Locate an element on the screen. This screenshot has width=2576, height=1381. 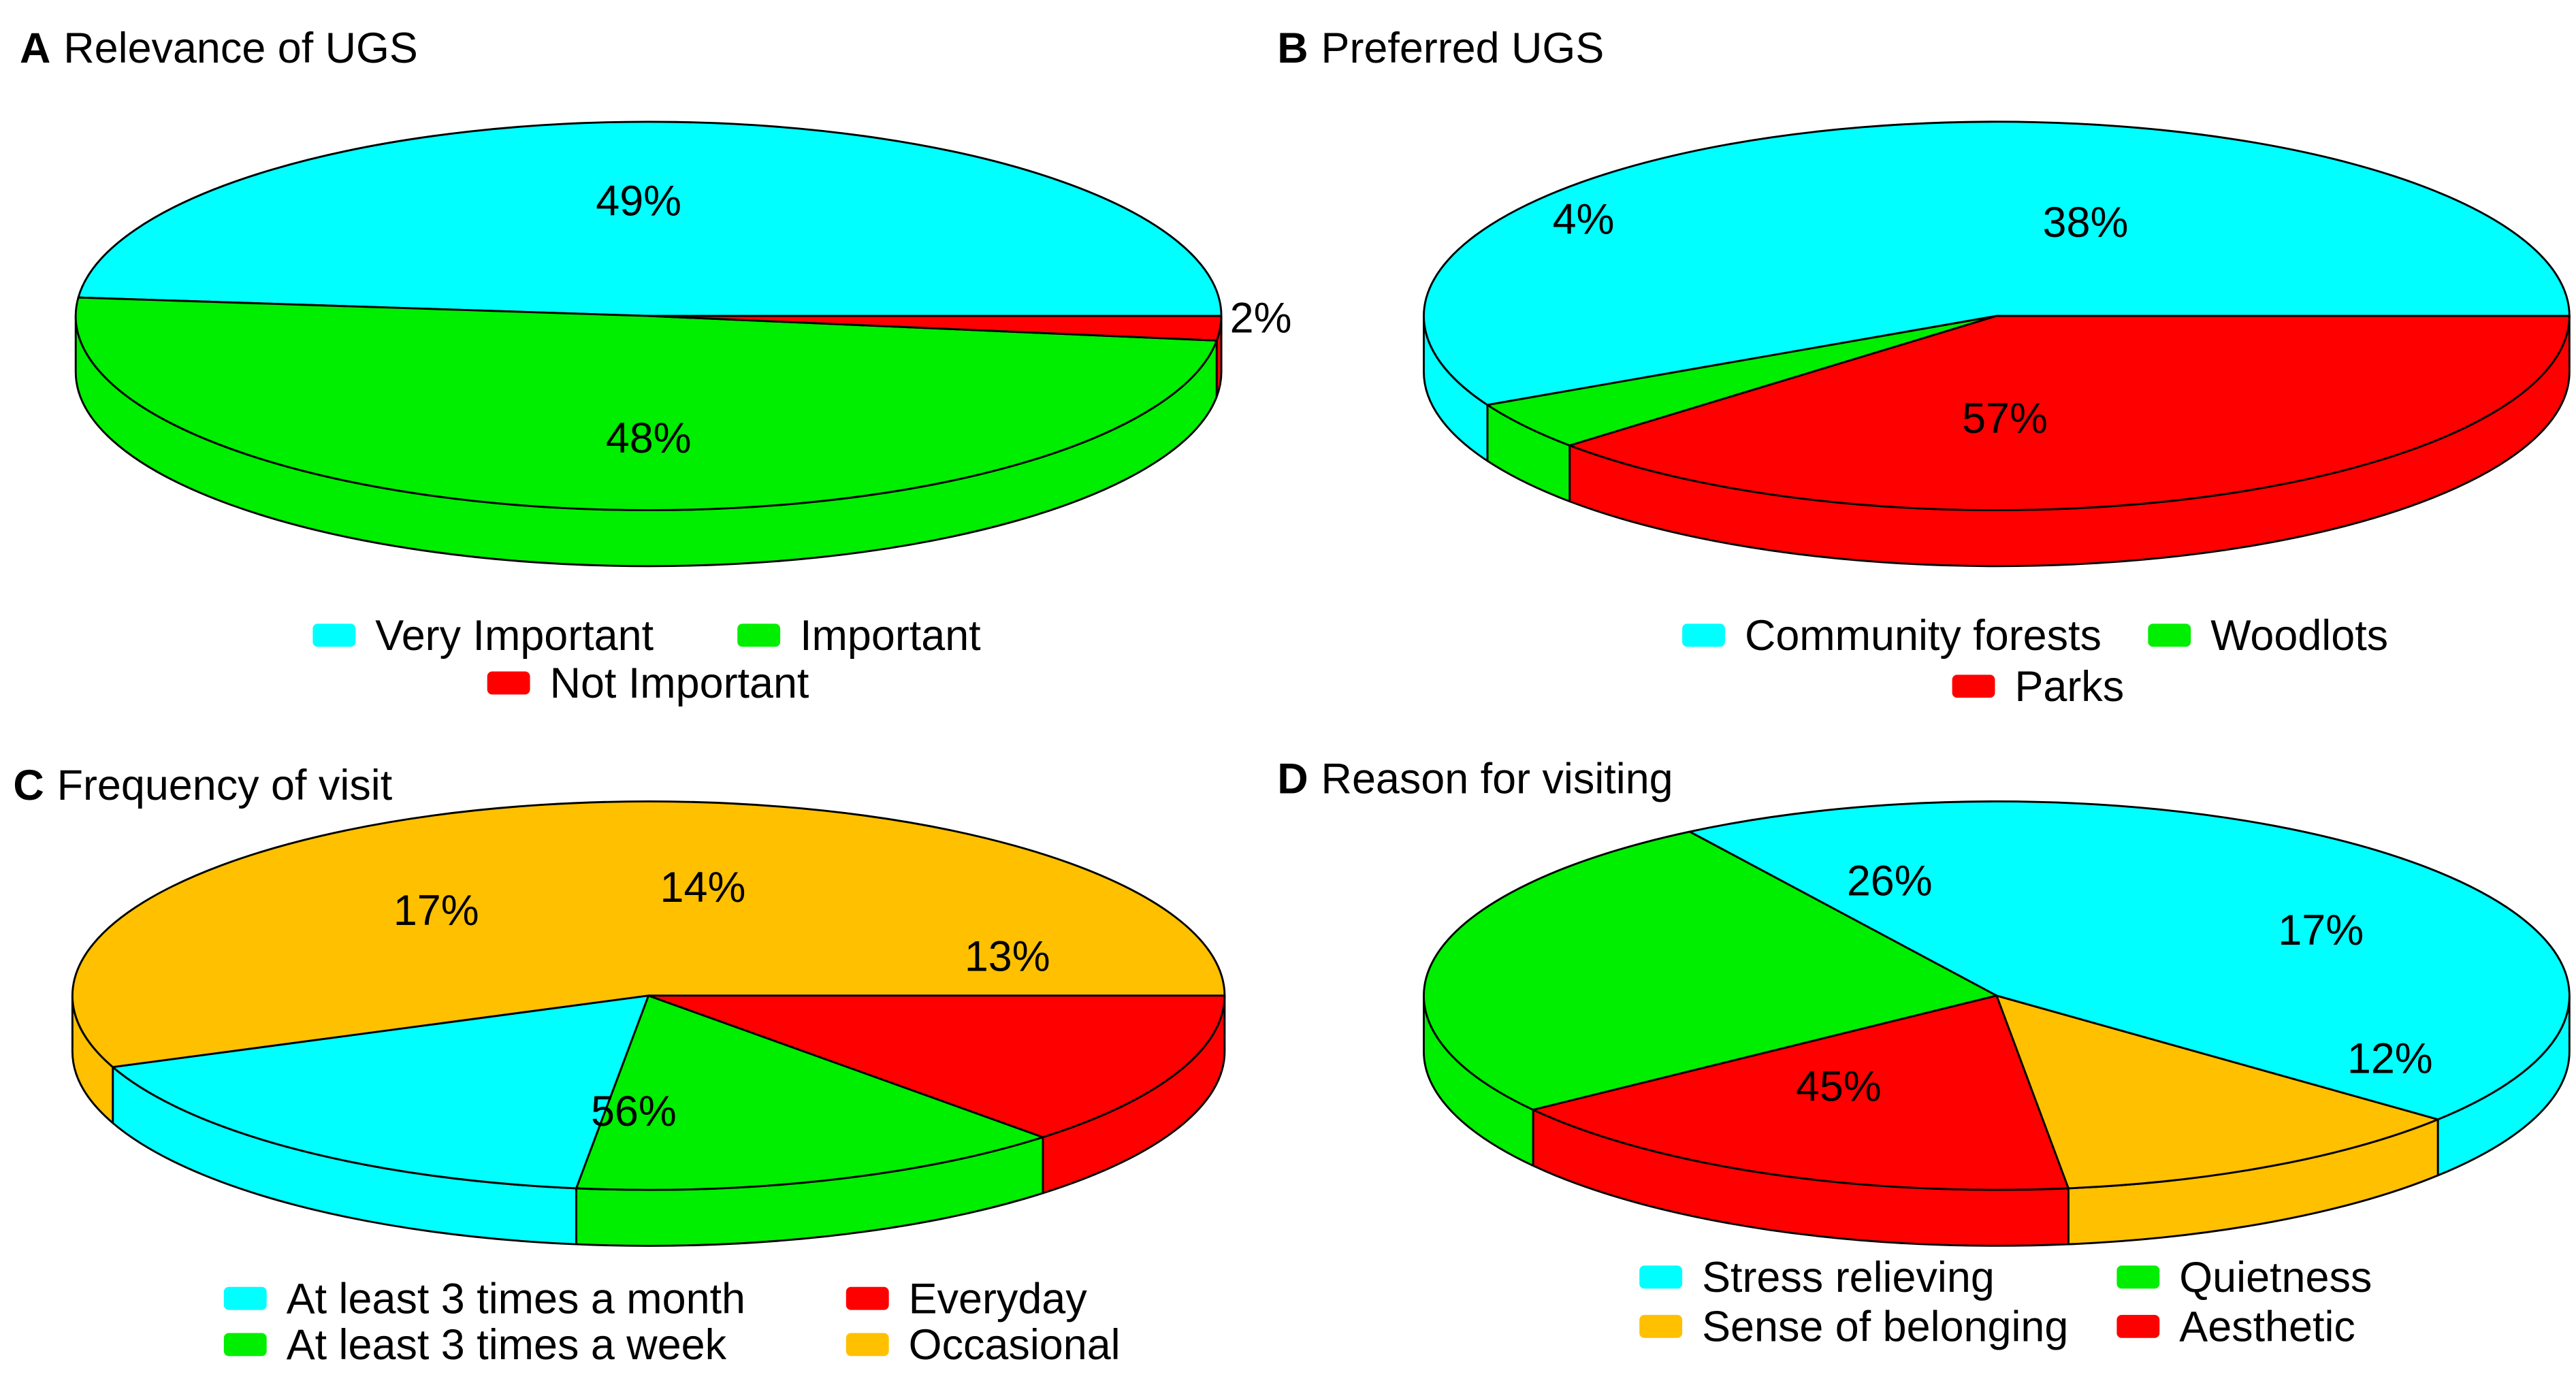
chart-title: C Frequency of visit is located at coordinates (203, 786).